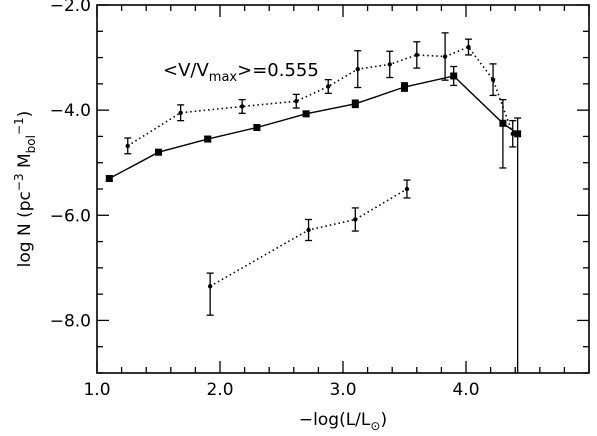 The width and height of the screenshot is (597, 436). I want to click on x-tick-label: 3.0, so click(342, 390).